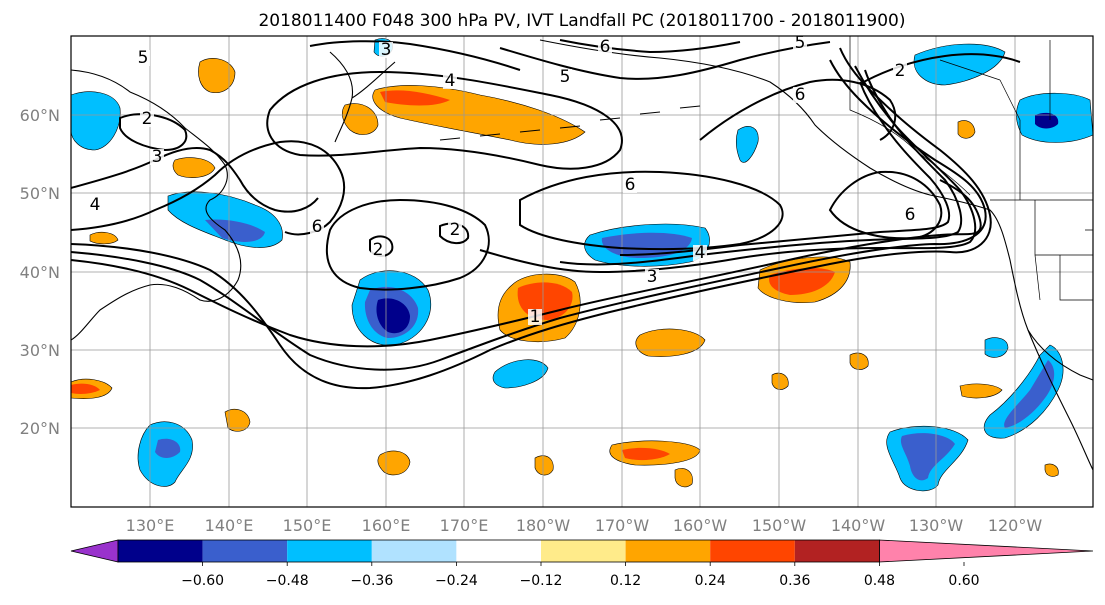 This screenshot has height=605, width=1105. What do you see at coordinates (94, 551) in the screenshot?
I see `colorbar-extend-min` at bounding box center [94, 551].